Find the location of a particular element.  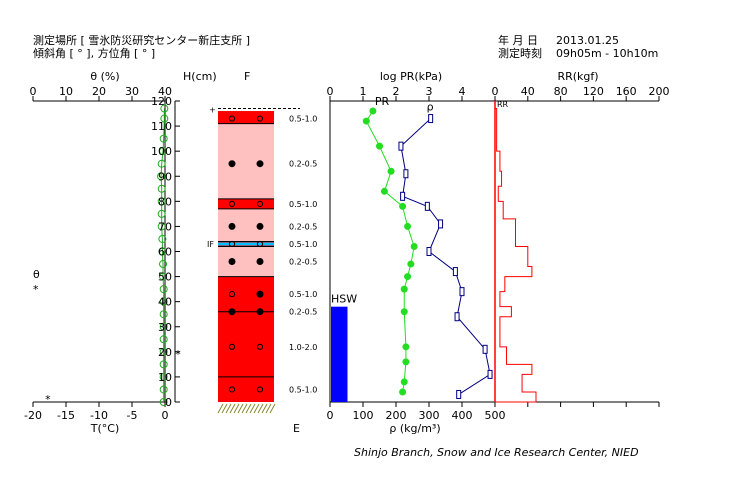

height-tick-label: 100 is located at coordinates (161, 151).